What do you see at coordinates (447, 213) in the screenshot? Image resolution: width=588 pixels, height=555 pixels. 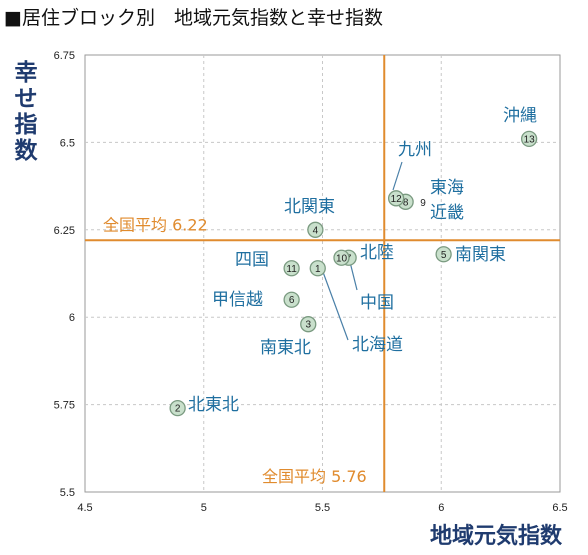 I see `point-label: 近畿` at bounding box center [447, 213].